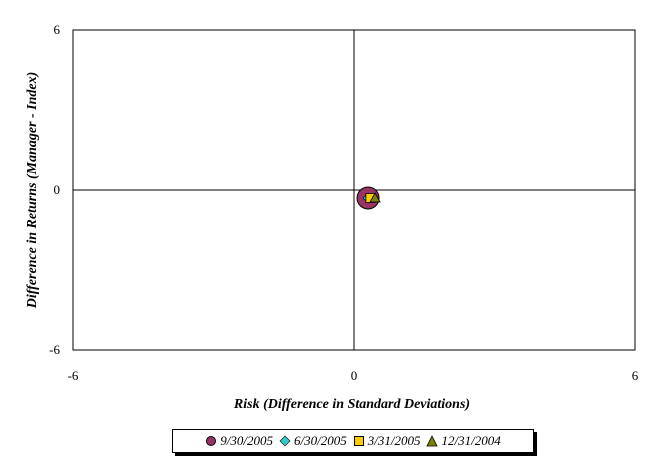  I want to click on legend-item-9-30-2005: 9/30/2005, so click(239, 441).